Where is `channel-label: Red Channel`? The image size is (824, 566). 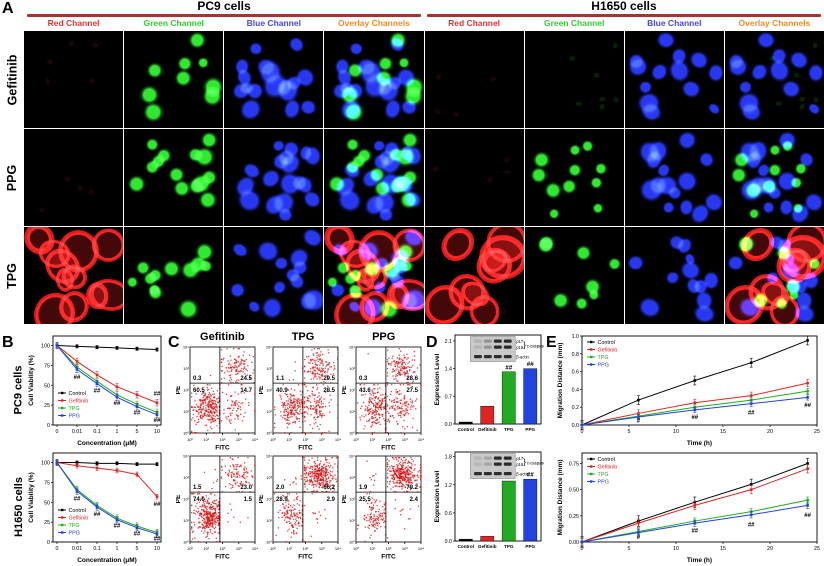 channel-label: Red Channel is located at coordinates (474, 23).